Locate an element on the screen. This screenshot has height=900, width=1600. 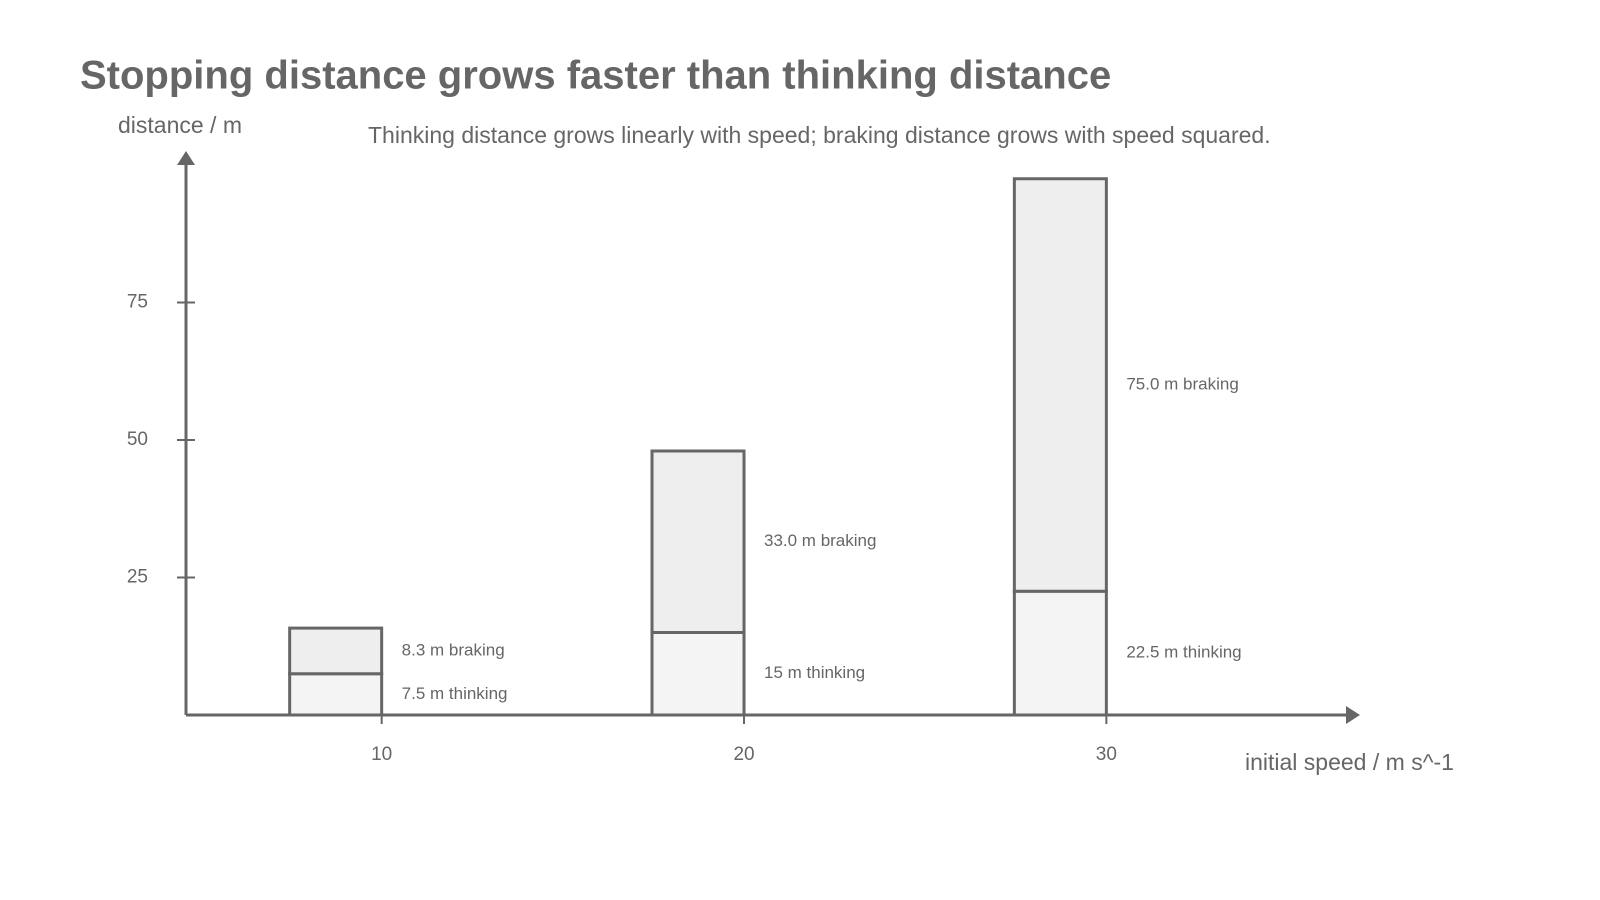
data-label: 75.0 m braking is located at coordinates (1182, 383).